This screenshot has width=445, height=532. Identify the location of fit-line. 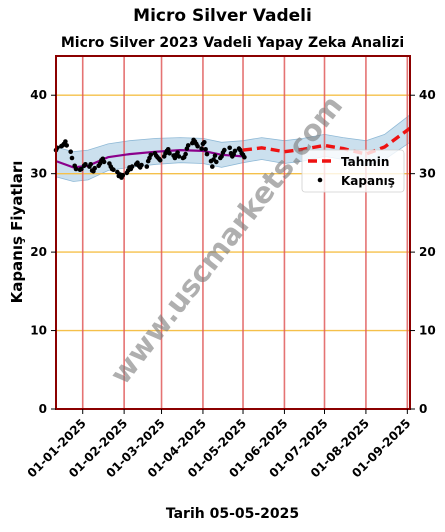
(149, 158).